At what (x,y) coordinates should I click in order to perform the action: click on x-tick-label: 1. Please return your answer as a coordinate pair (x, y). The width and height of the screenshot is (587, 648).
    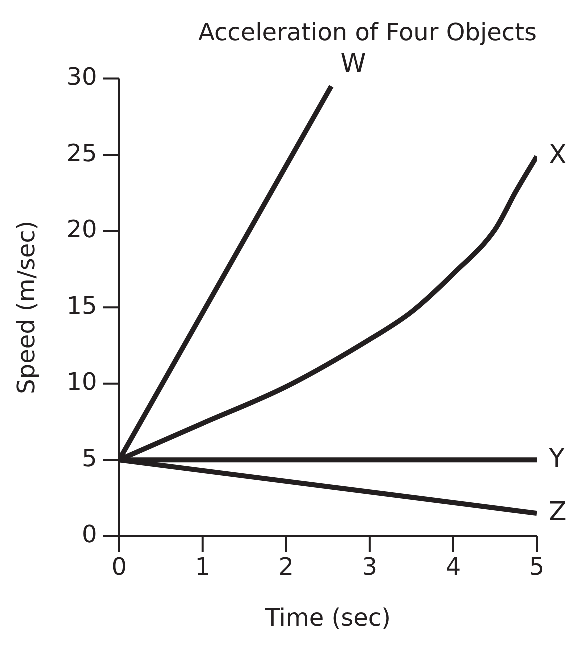
    Looking at the image, I should click on (203, 567).